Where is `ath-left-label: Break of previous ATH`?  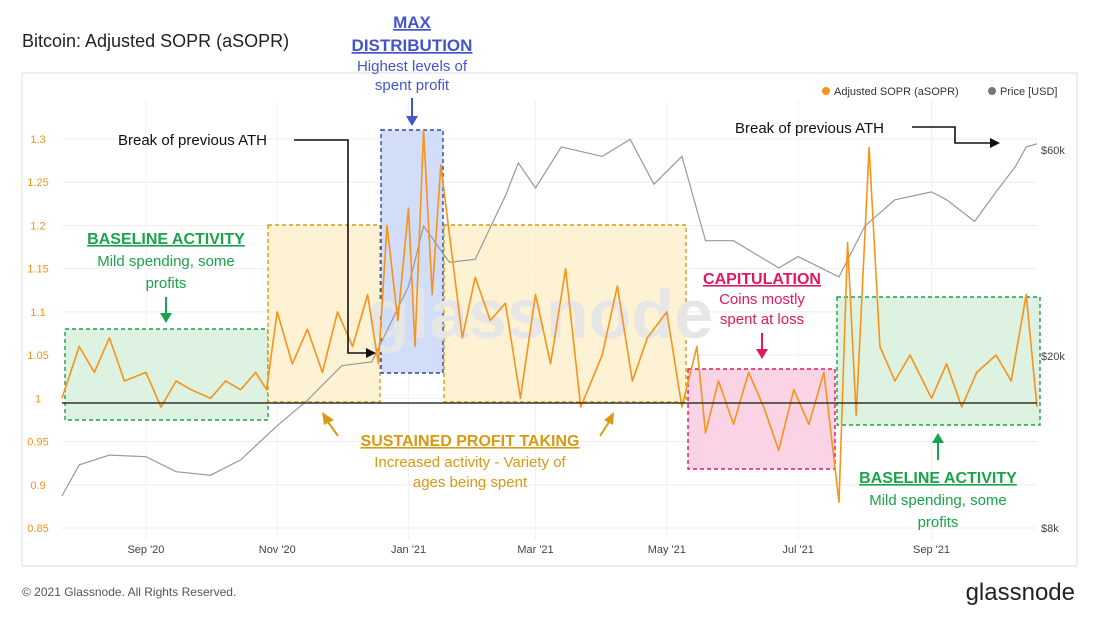 ath-left-label: Break of previous ATH is located at coordinates (192, 140).